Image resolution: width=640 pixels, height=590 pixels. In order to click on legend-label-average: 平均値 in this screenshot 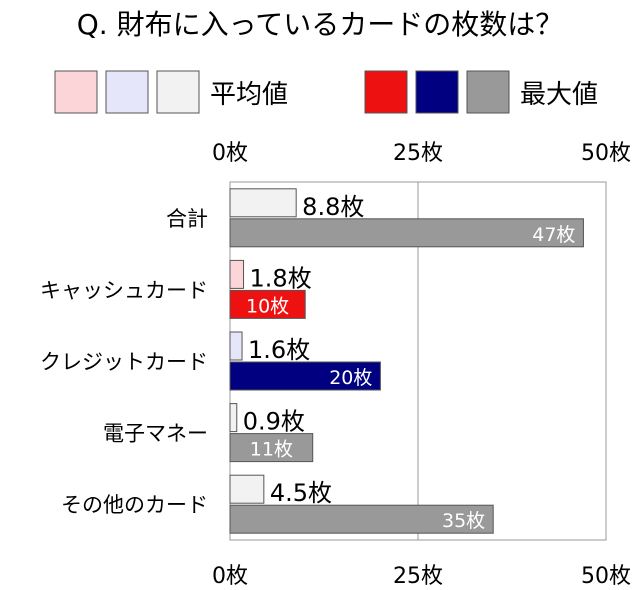, I will do `click(249, 95)`.